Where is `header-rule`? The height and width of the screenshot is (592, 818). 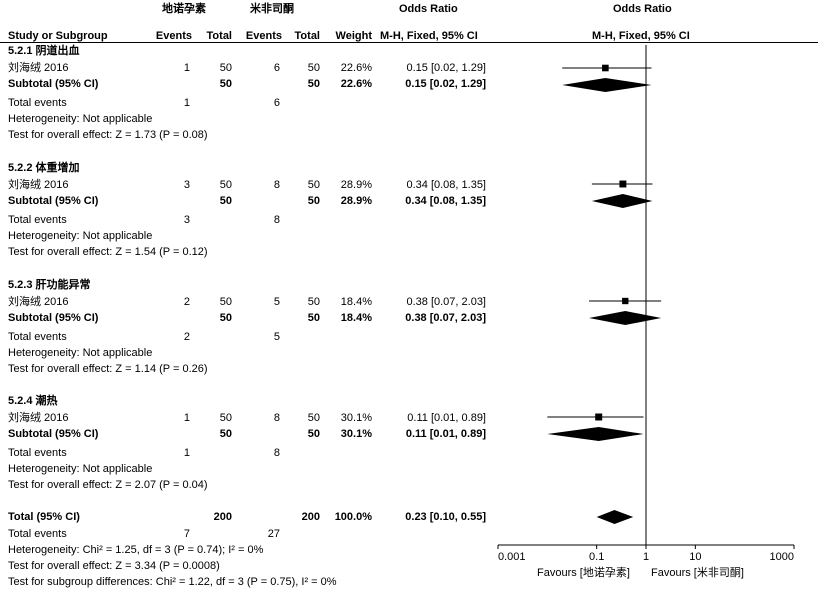 header-rule is located at coordinates (409, 42).